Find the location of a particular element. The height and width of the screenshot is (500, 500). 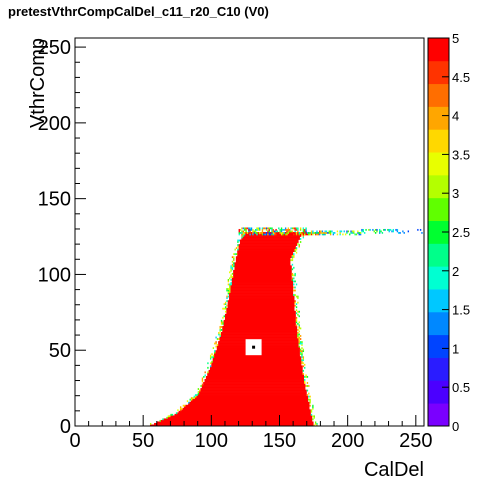

y-tick-label: 200 is located at coordinates (54, 124).